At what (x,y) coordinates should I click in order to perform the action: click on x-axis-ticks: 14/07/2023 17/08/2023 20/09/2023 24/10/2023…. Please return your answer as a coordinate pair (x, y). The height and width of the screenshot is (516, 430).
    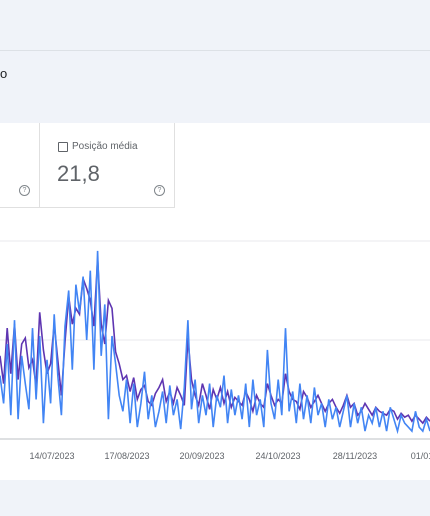
    Looking at the image, I should click on (229, 456).